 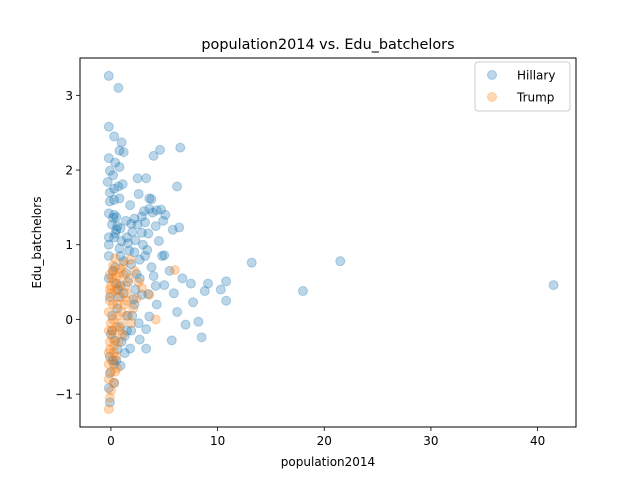 I want to click on y-tick-label: 3, so click(x=69, y=96).